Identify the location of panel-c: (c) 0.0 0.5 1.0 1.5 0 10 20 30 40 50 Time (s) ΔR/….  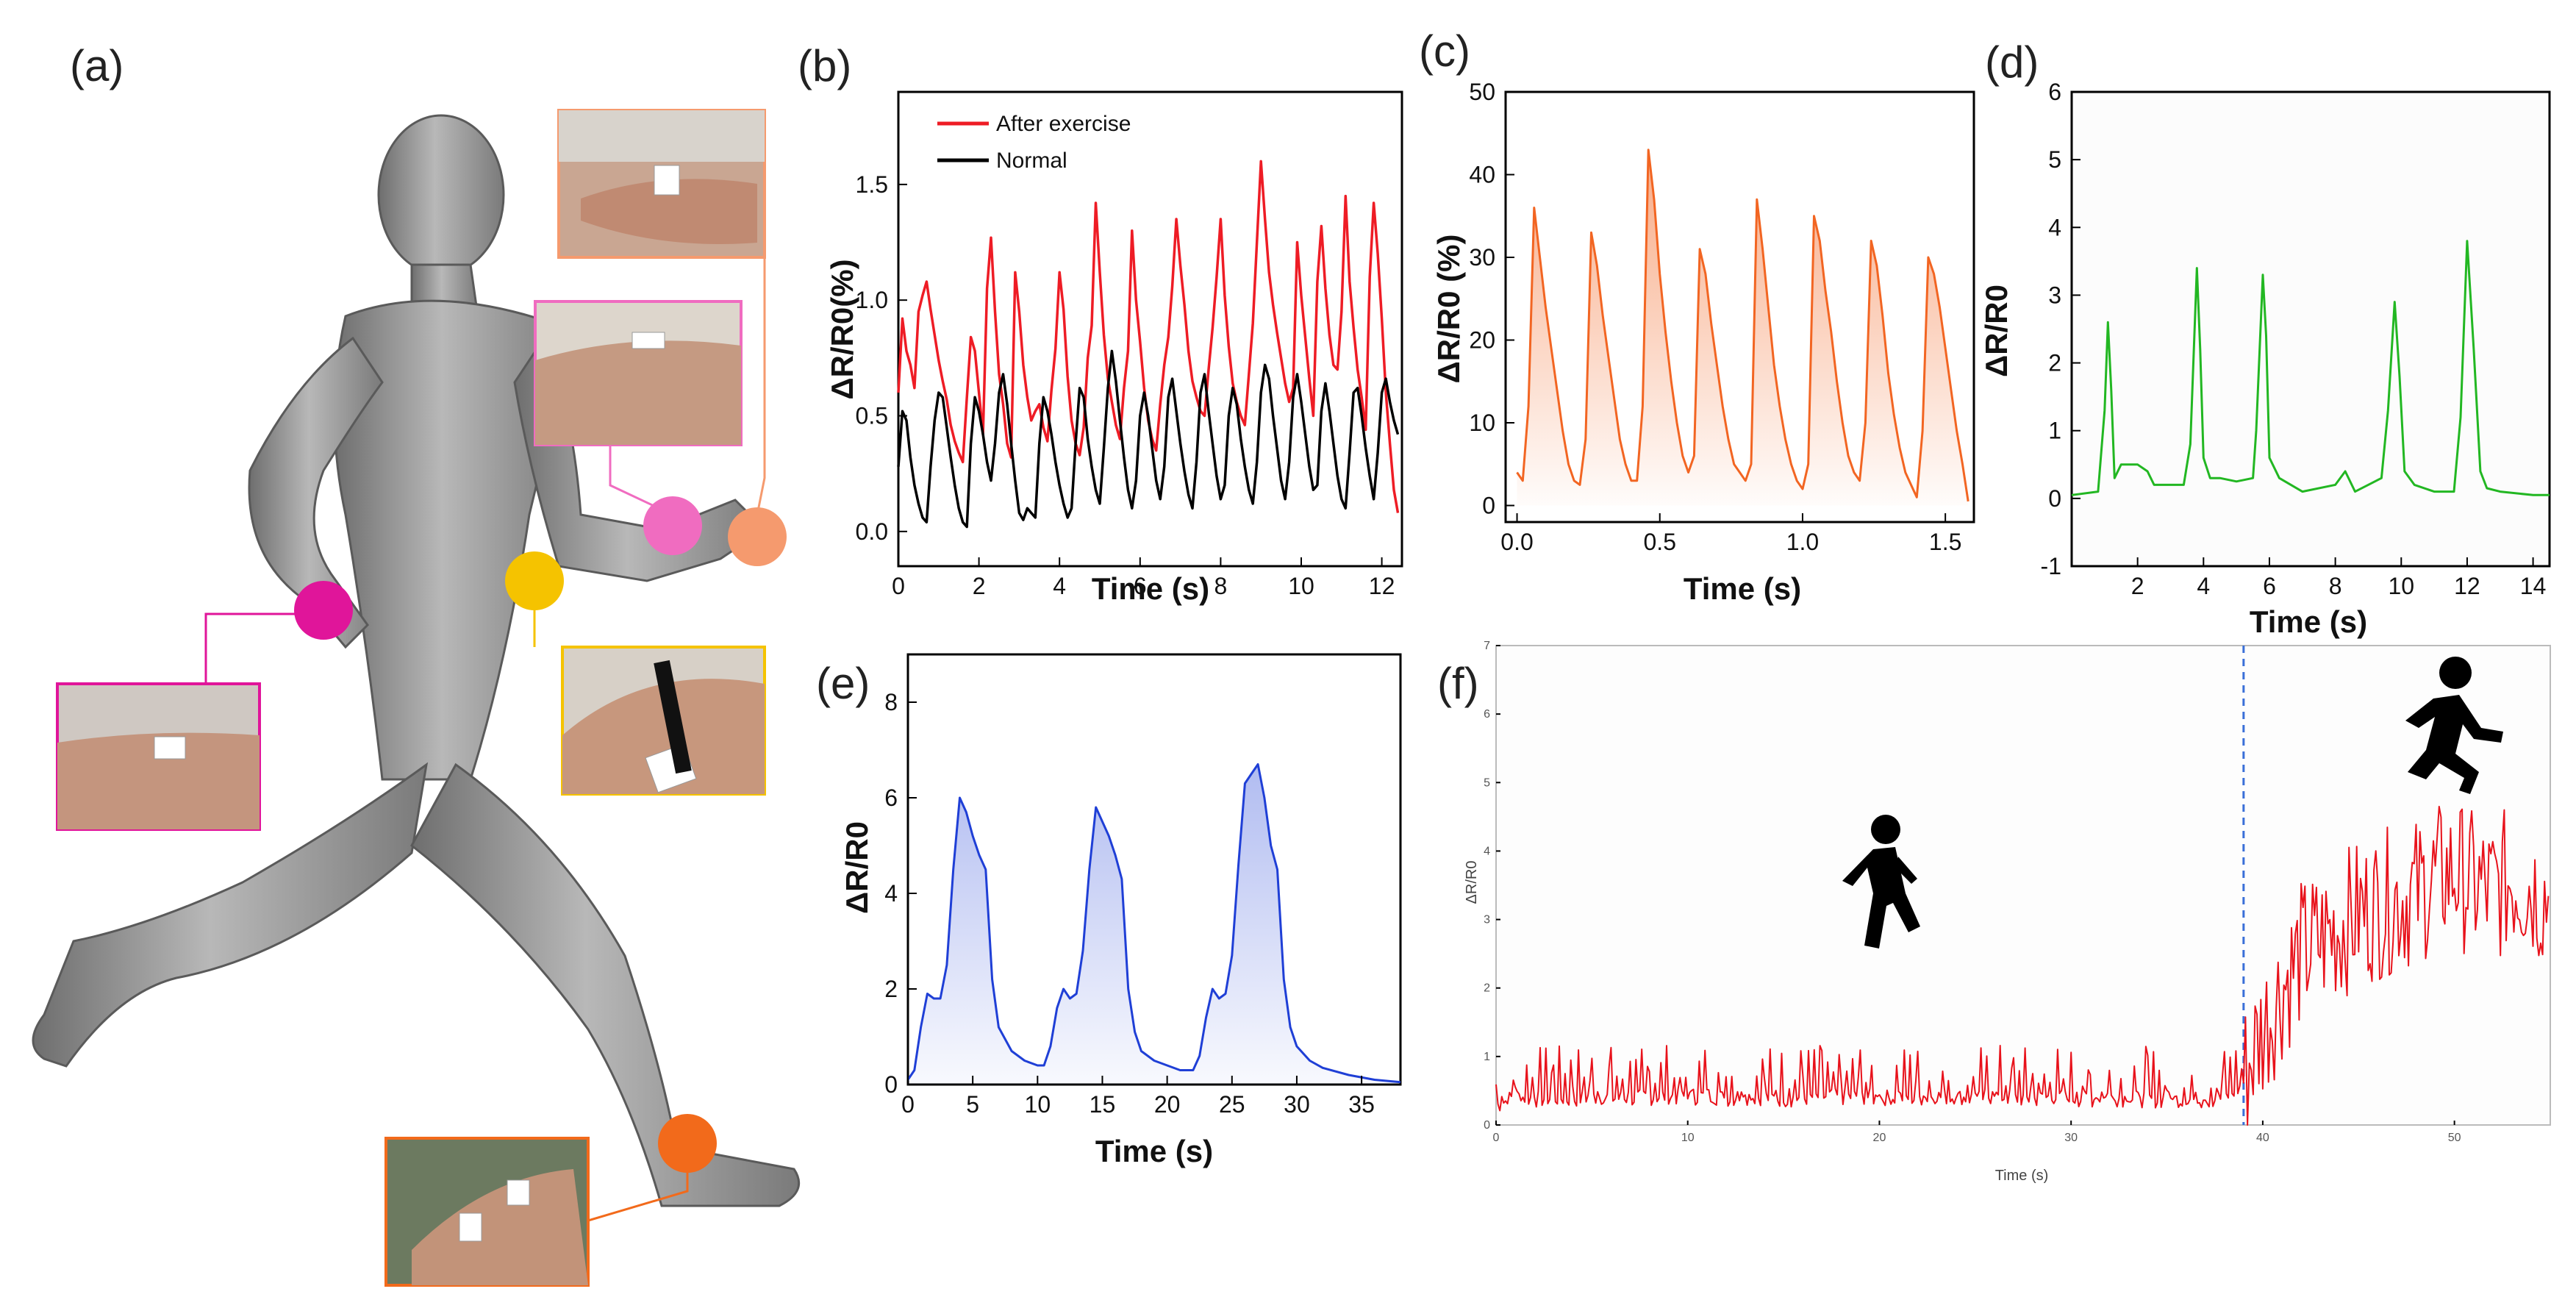
(1697, 316).